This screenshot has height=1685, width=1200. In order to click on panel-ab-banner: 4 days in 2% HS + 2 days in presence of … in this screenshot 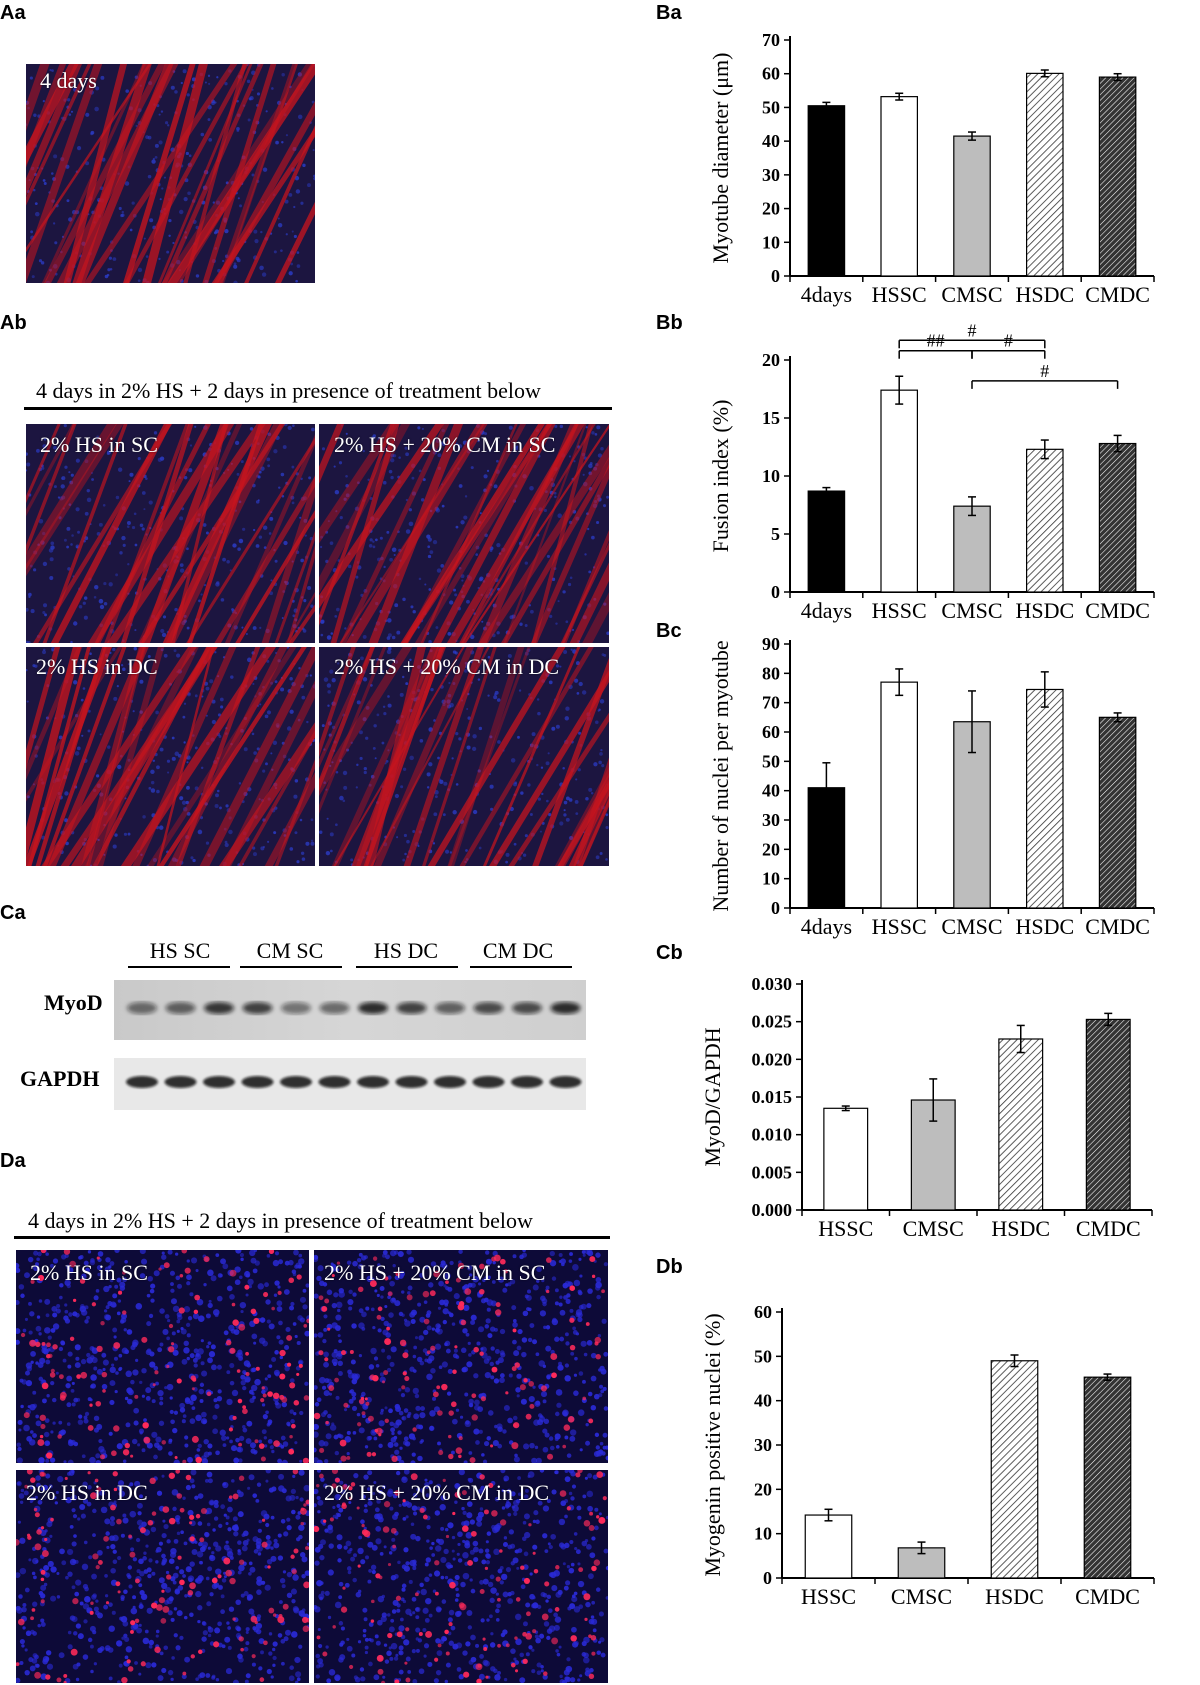, I will do `click(288, 390)`.